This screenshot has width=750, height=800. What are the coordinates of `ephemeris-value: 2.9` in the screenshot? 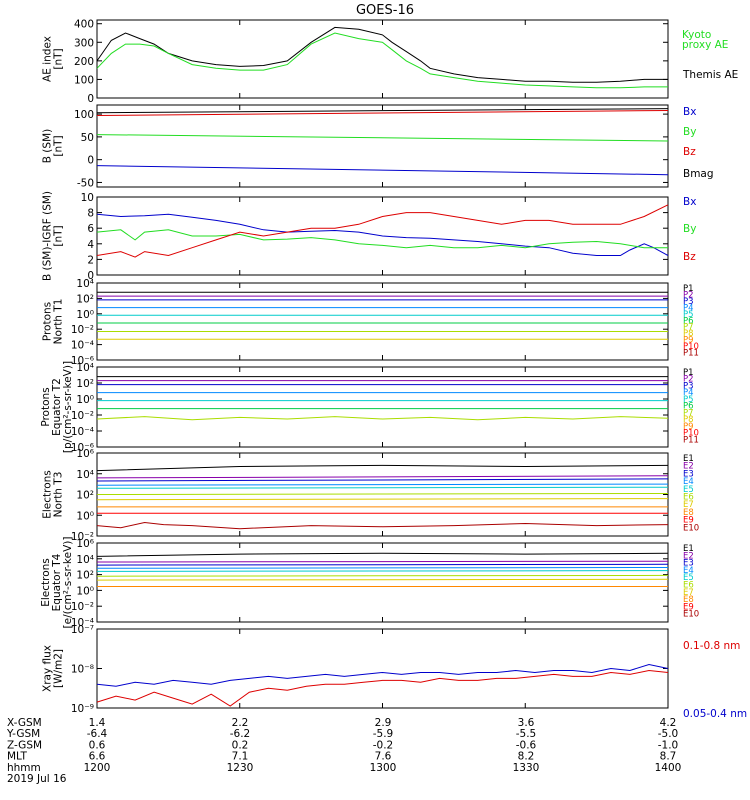 It's located at (383, 723).